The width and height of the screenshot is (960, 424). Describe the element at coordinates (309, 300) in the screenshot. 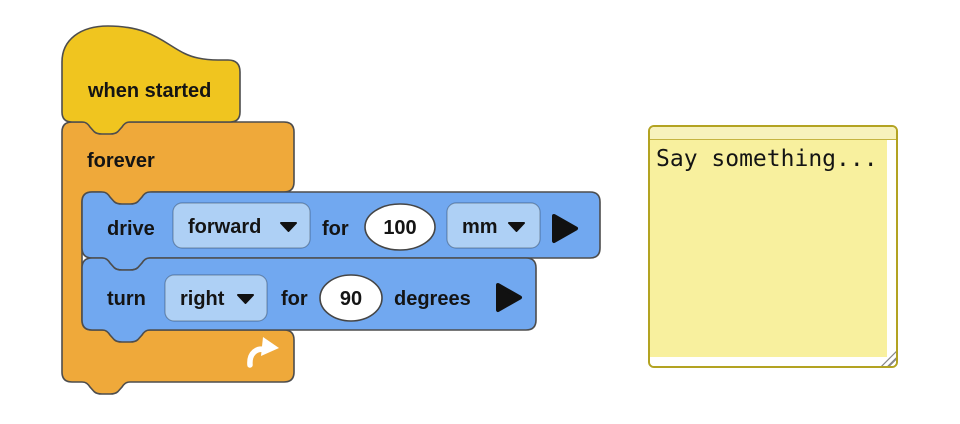

I see `turn-block: turn right for 90 degrees` at that location.